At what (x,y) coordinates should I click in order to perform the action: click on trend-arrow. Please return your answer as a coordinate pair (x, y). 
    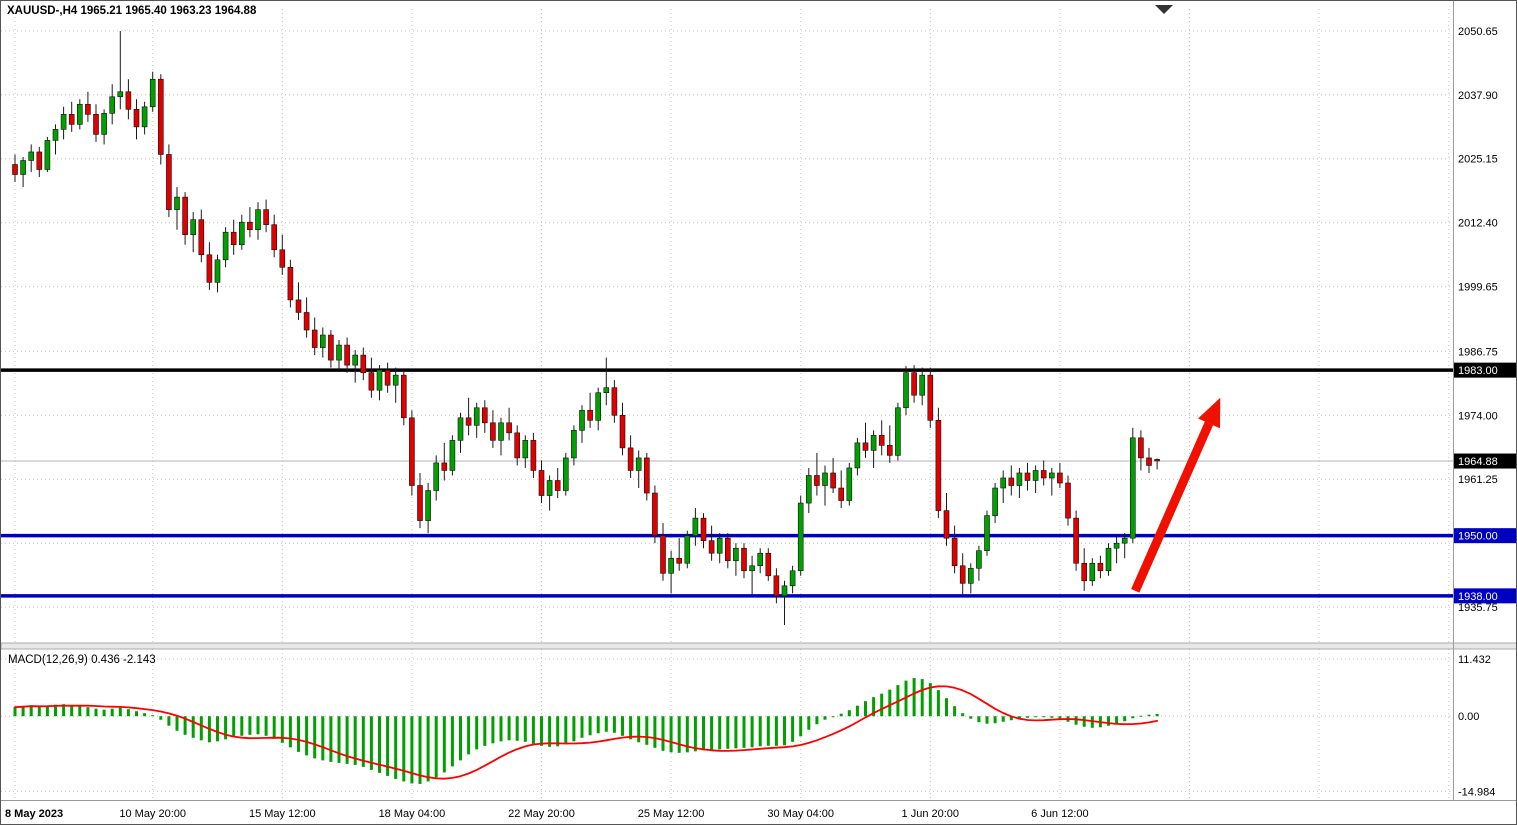
    Looking at the image, I should click on (1176, 495).